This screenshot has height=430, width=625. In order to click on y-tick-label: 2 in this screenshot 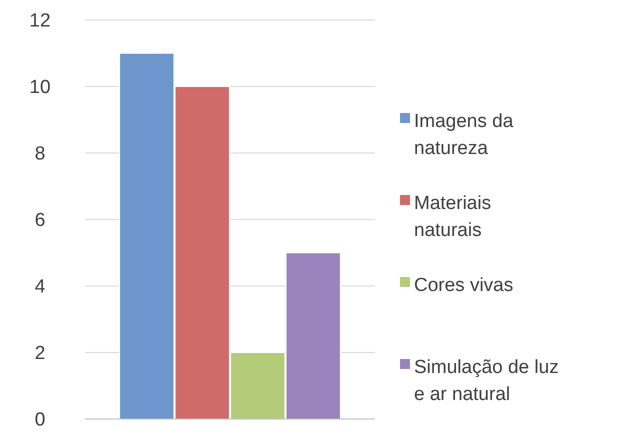, I will do `click(40, 353)`.